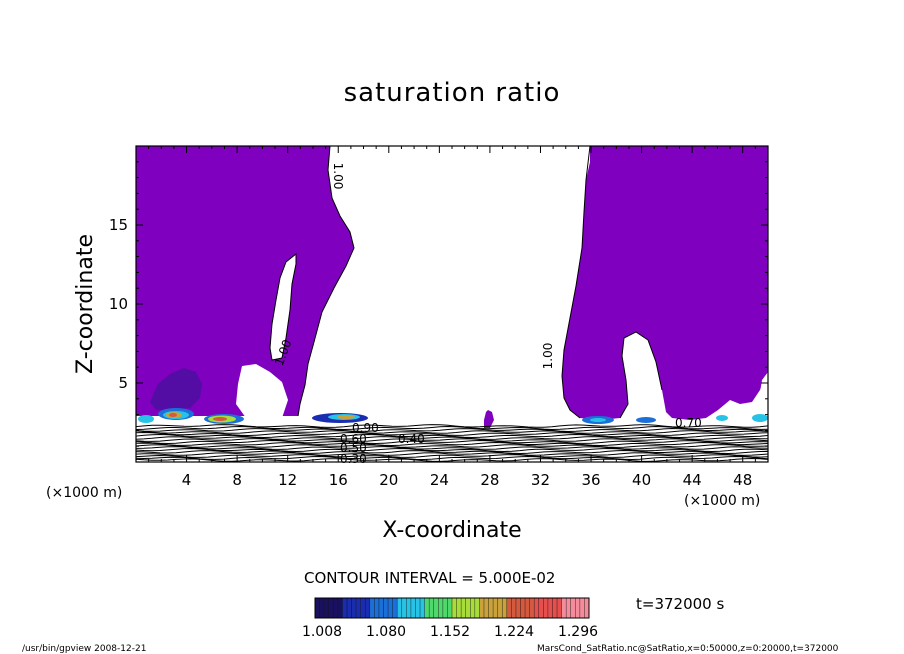  I want to click on x-tick-label: 16, so click(338, 480).